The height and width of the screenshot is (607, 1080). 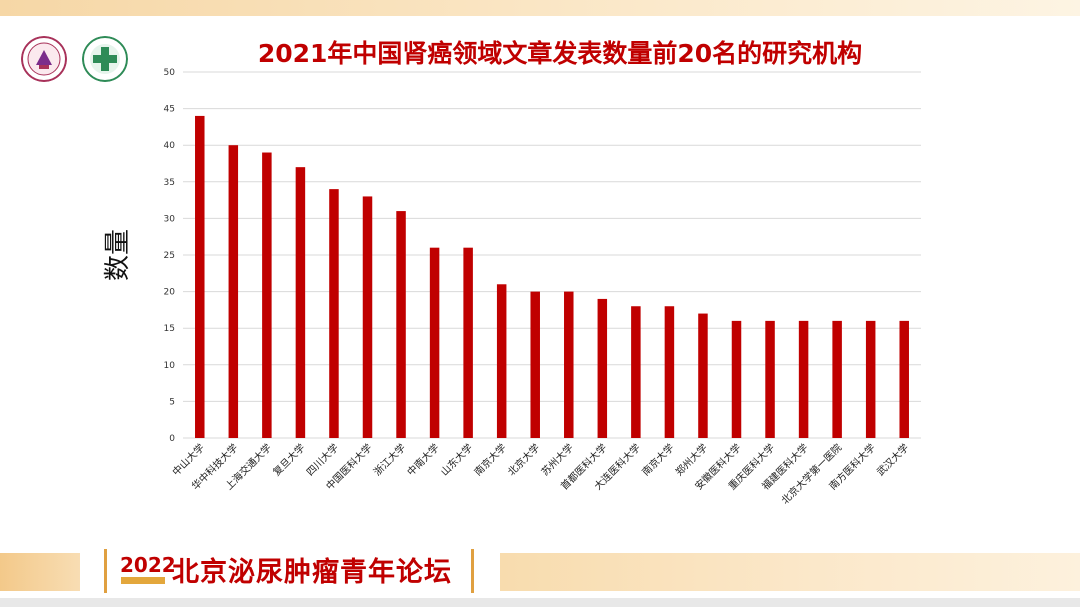 I want to click on y-tick-label: 10, so click(x=170, y=366).